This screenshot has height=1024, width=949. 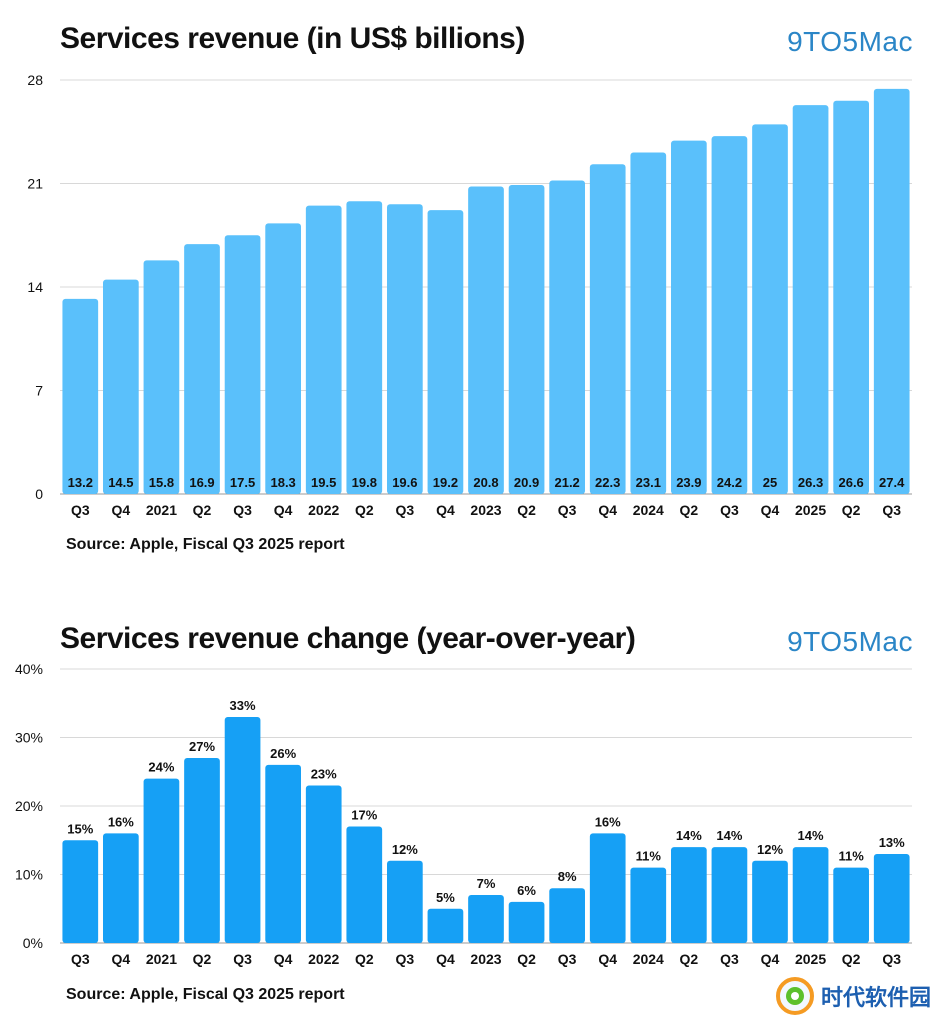 I want to click on data-label: 26.6, so click(x=850, y=482).